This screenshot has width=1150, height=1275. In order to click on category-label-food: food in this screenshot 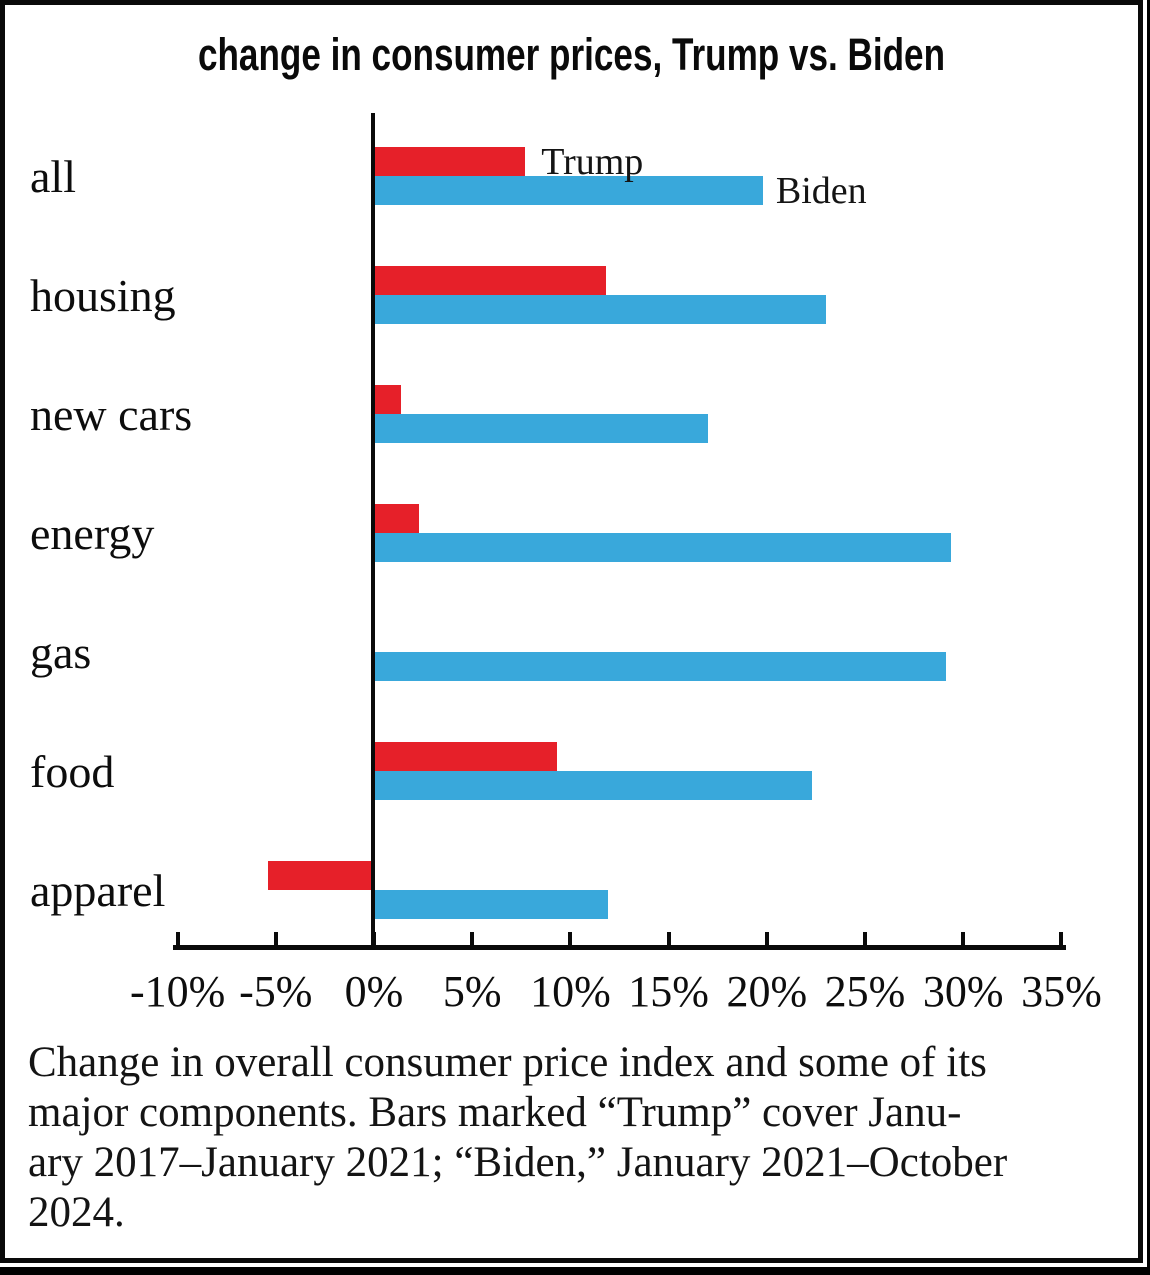, I will do `click(72, 771)`.